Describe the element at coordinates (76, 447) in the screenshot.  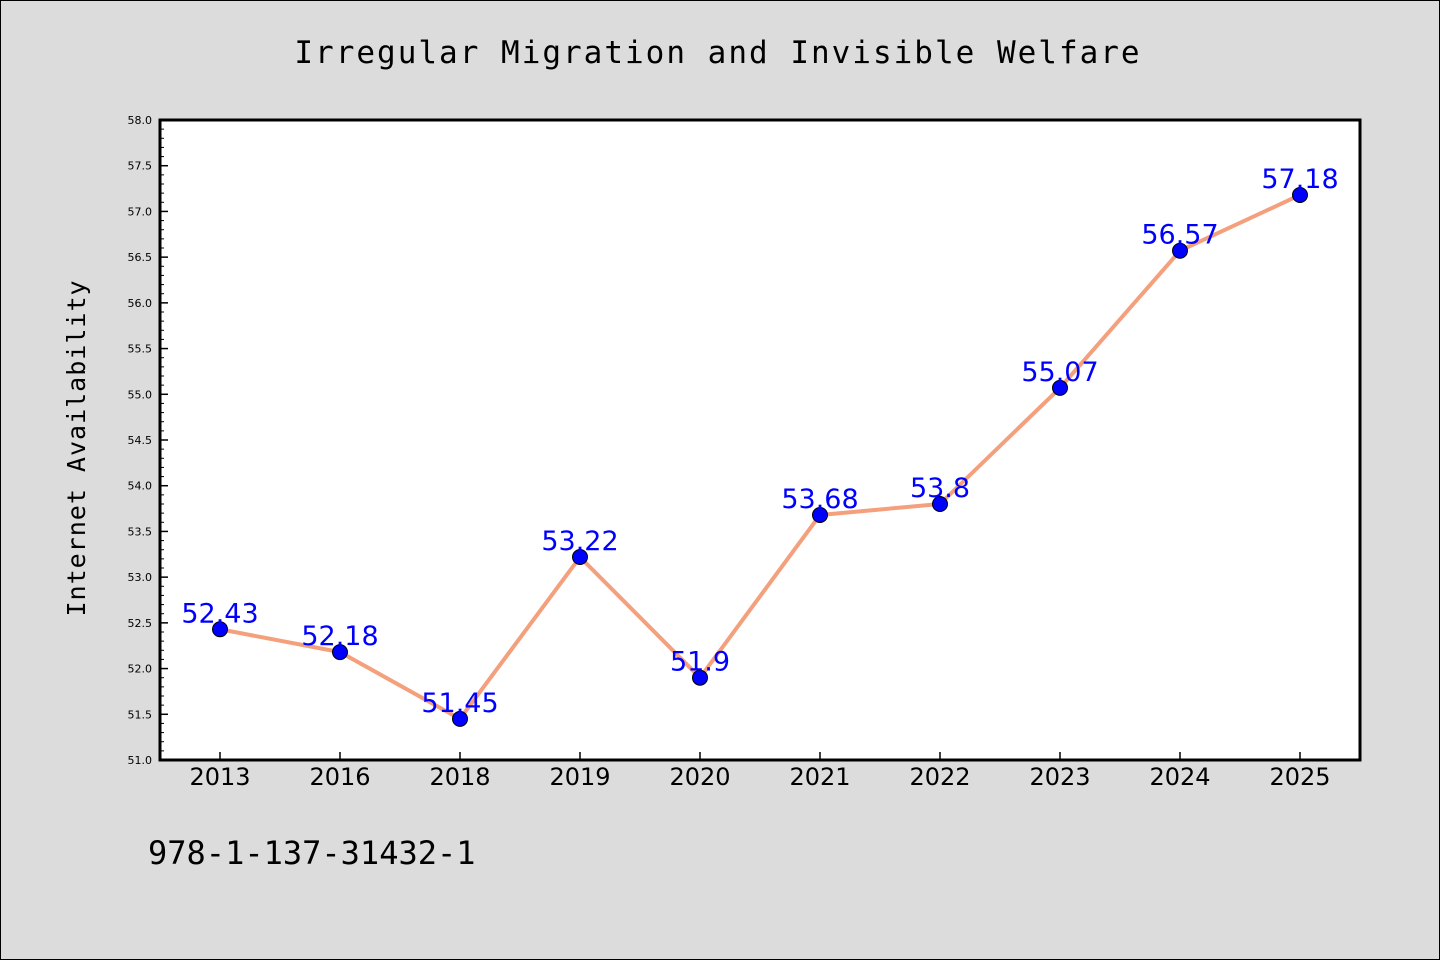
I see `y-axis-label: Internet Availability` at that location.